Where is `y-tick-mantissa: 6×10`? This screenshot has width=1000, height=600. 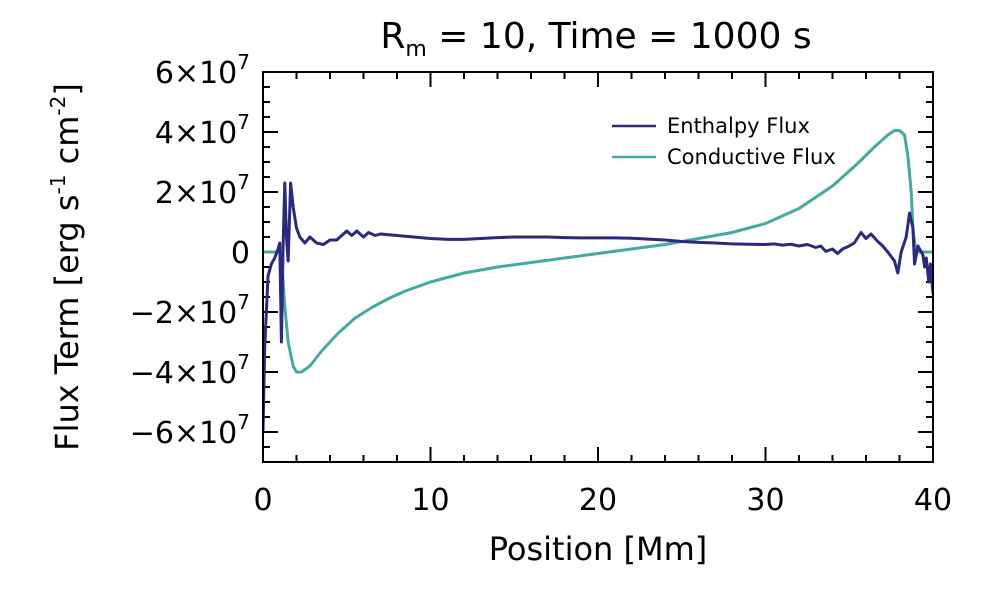 y-tick-mantissa: 6×10 is located at coordinates (196, 73).